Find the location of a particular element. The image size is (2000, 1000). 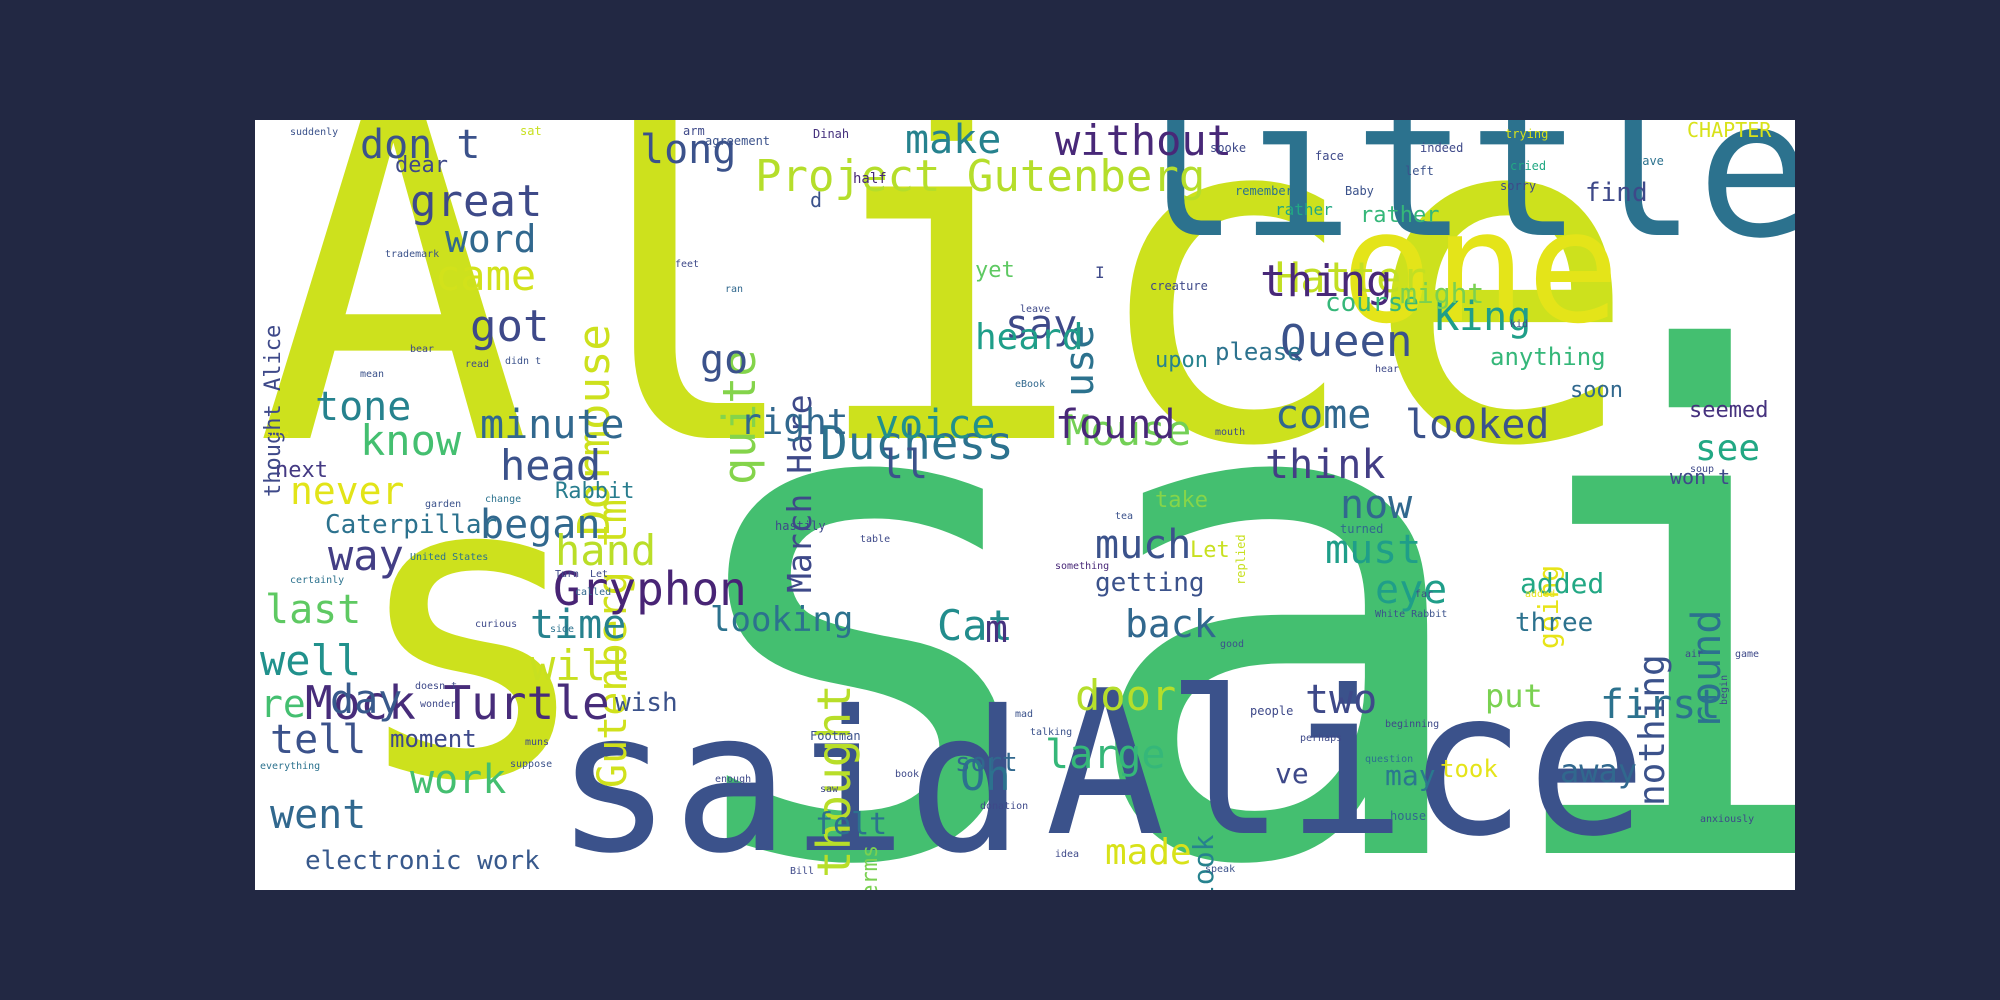

cloud-word: work is located at coordinates (458, 780).